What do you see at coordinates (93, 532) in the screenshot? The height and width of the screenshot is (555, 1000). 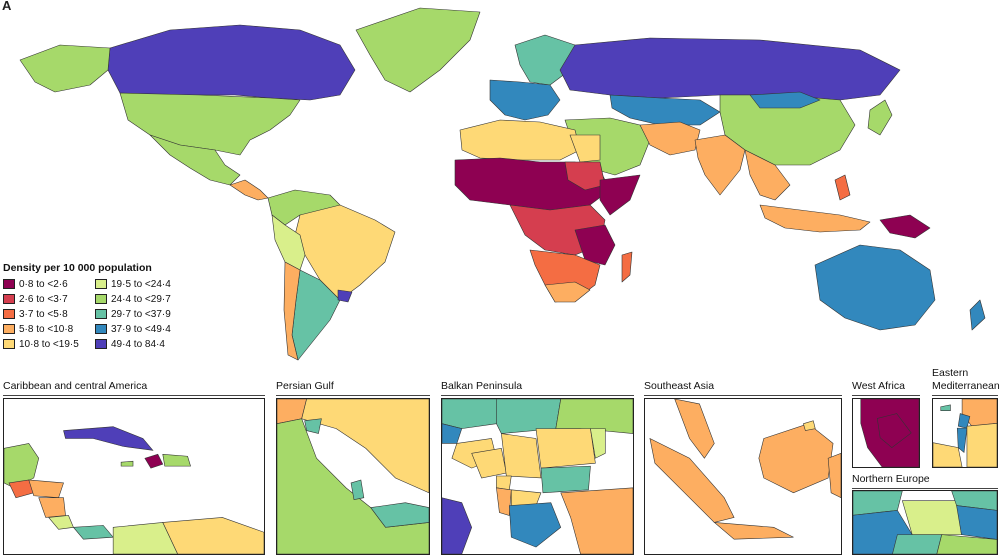 I see `region-panama` at bounding box center [93, 532].